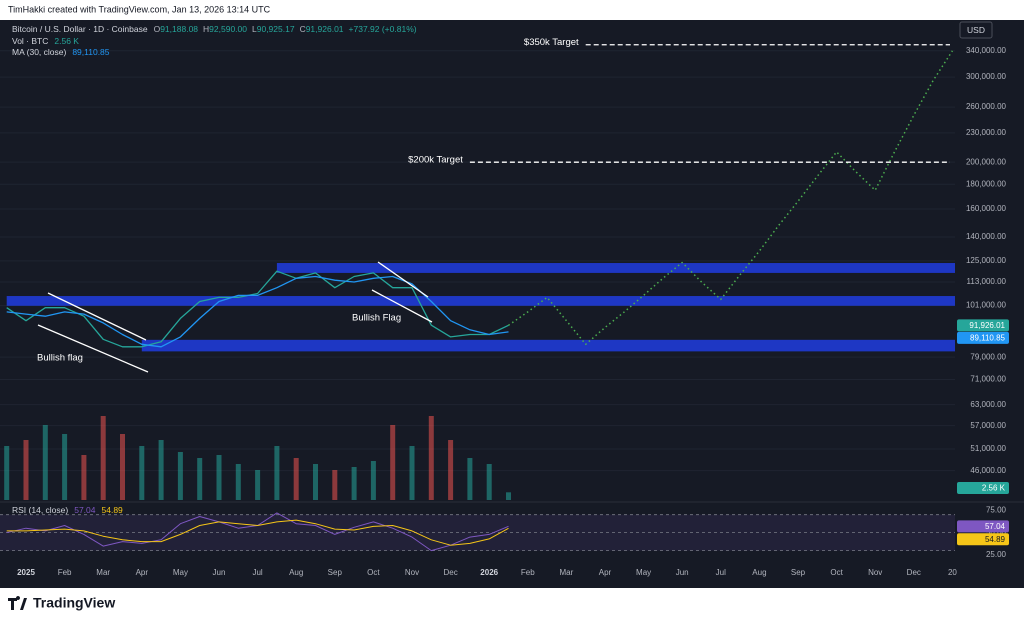  I want to click on annotation: Bullish Flag, so click(376, 318).